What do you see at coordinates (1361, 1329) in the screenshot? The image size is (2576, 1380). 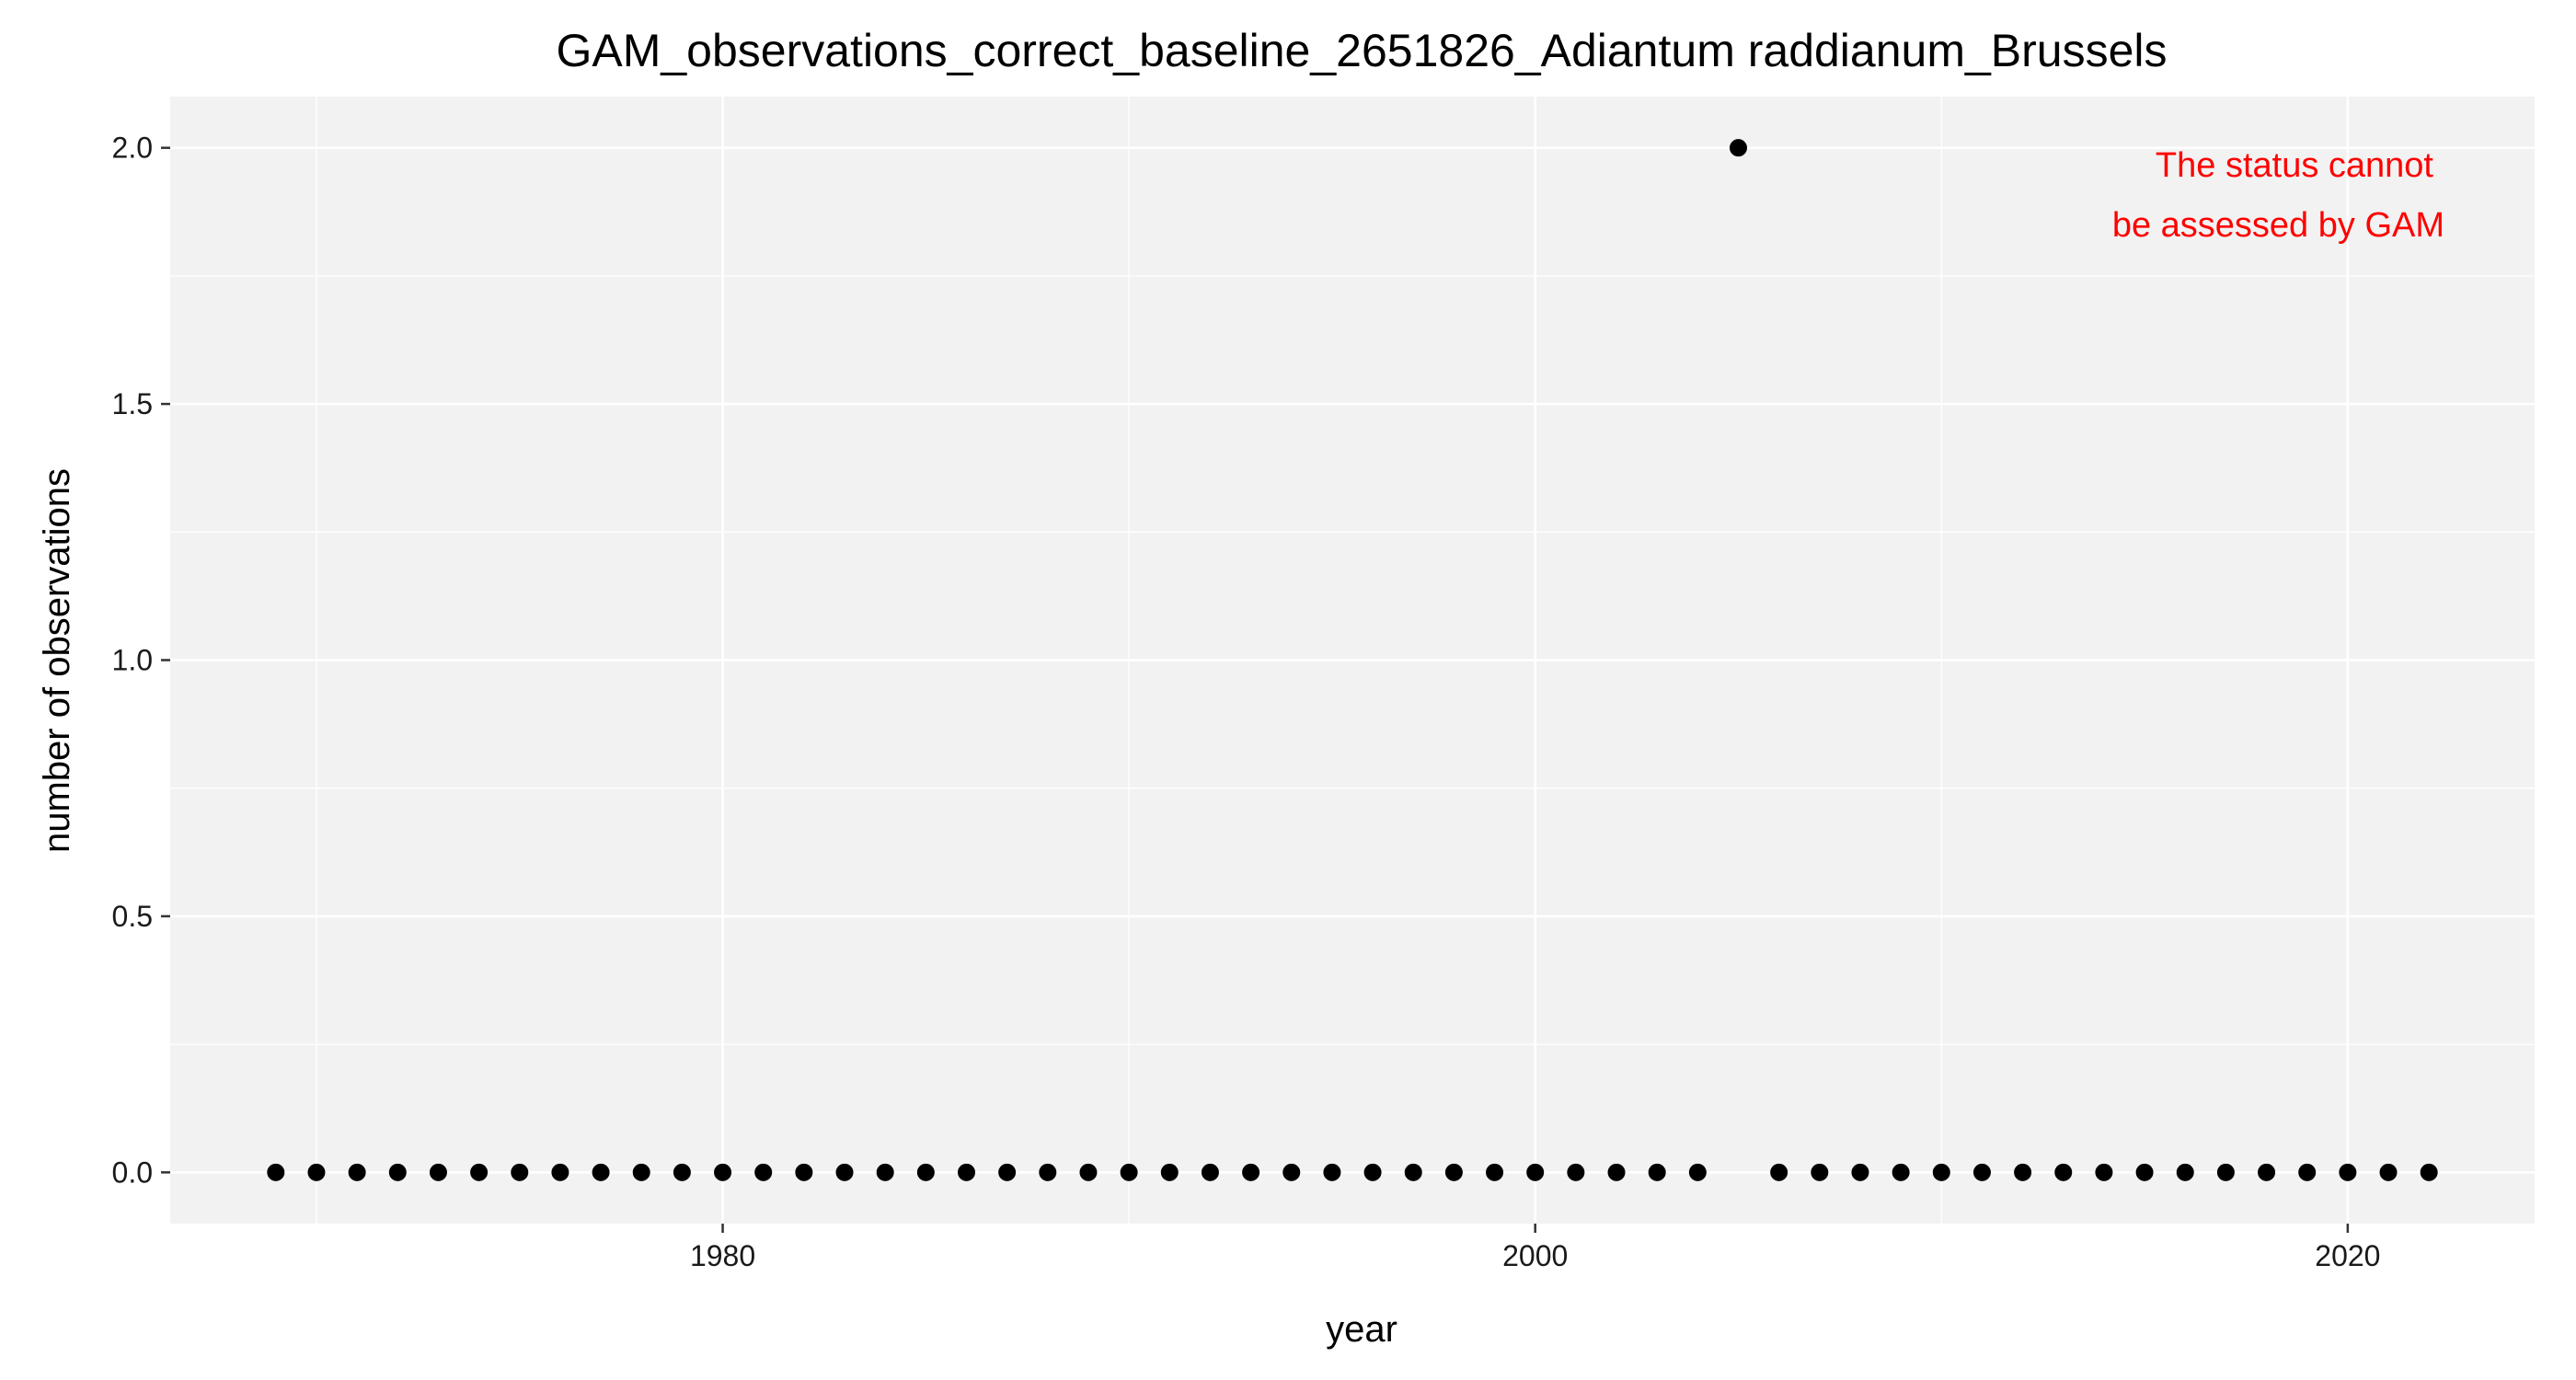 I see `x-axis-title: year` at bounding box center [1361, 1329].